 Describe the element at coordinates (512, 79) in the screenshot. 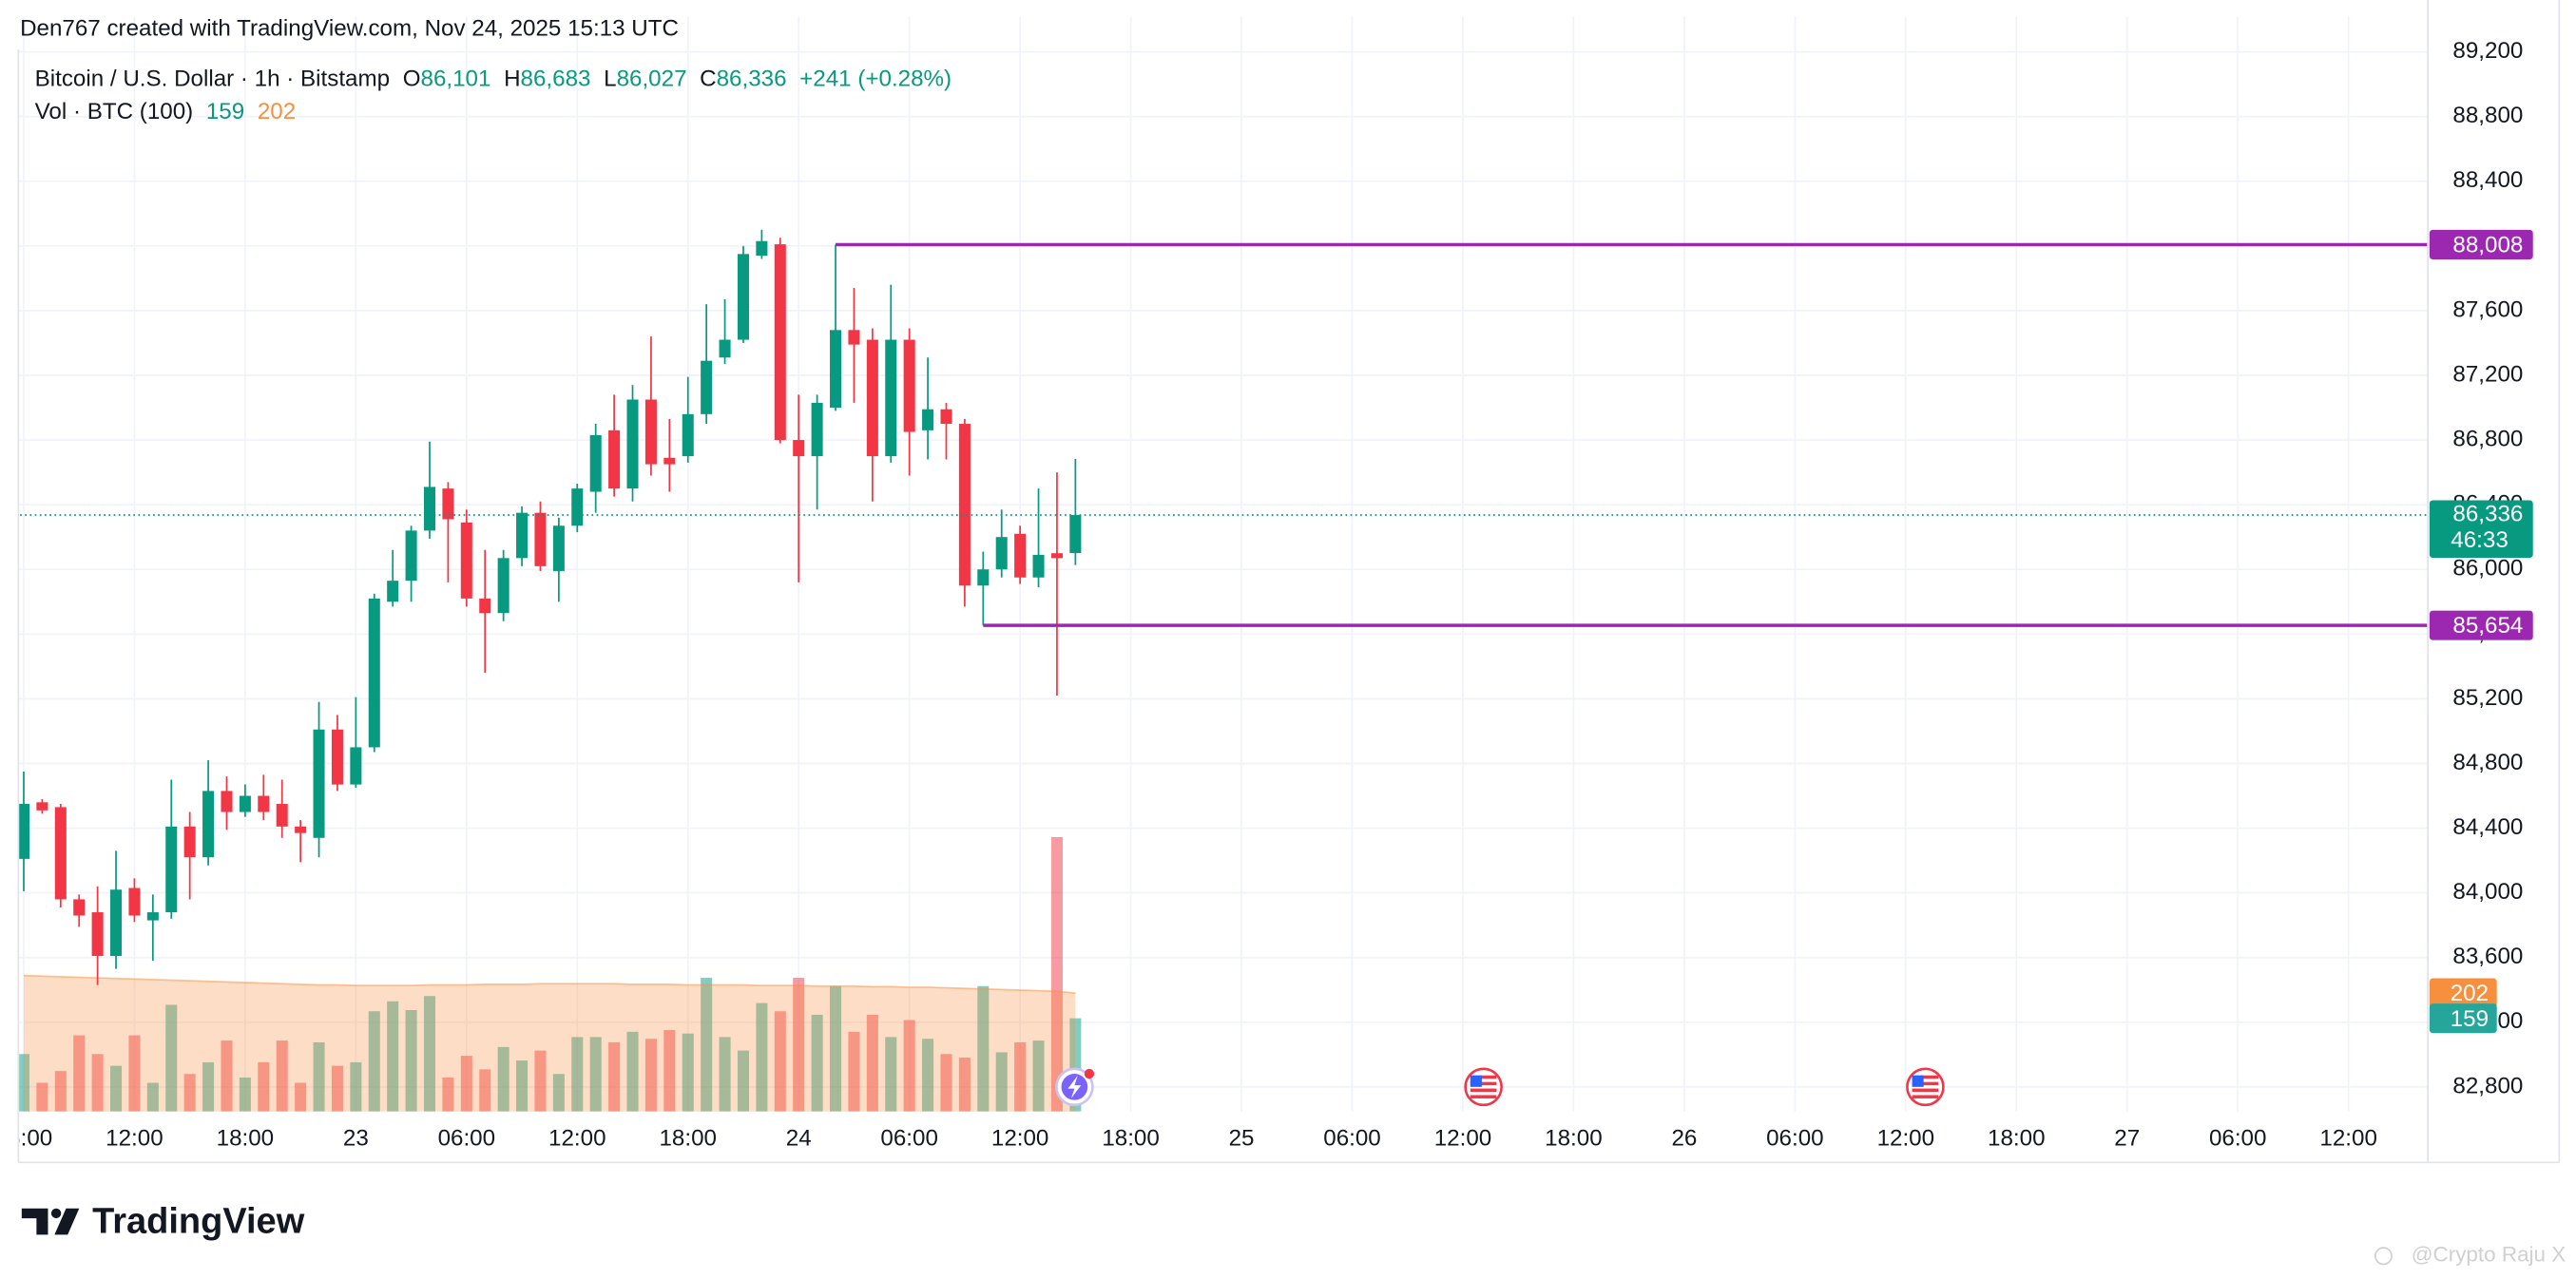

I see `ohlc-key: H` at that location.